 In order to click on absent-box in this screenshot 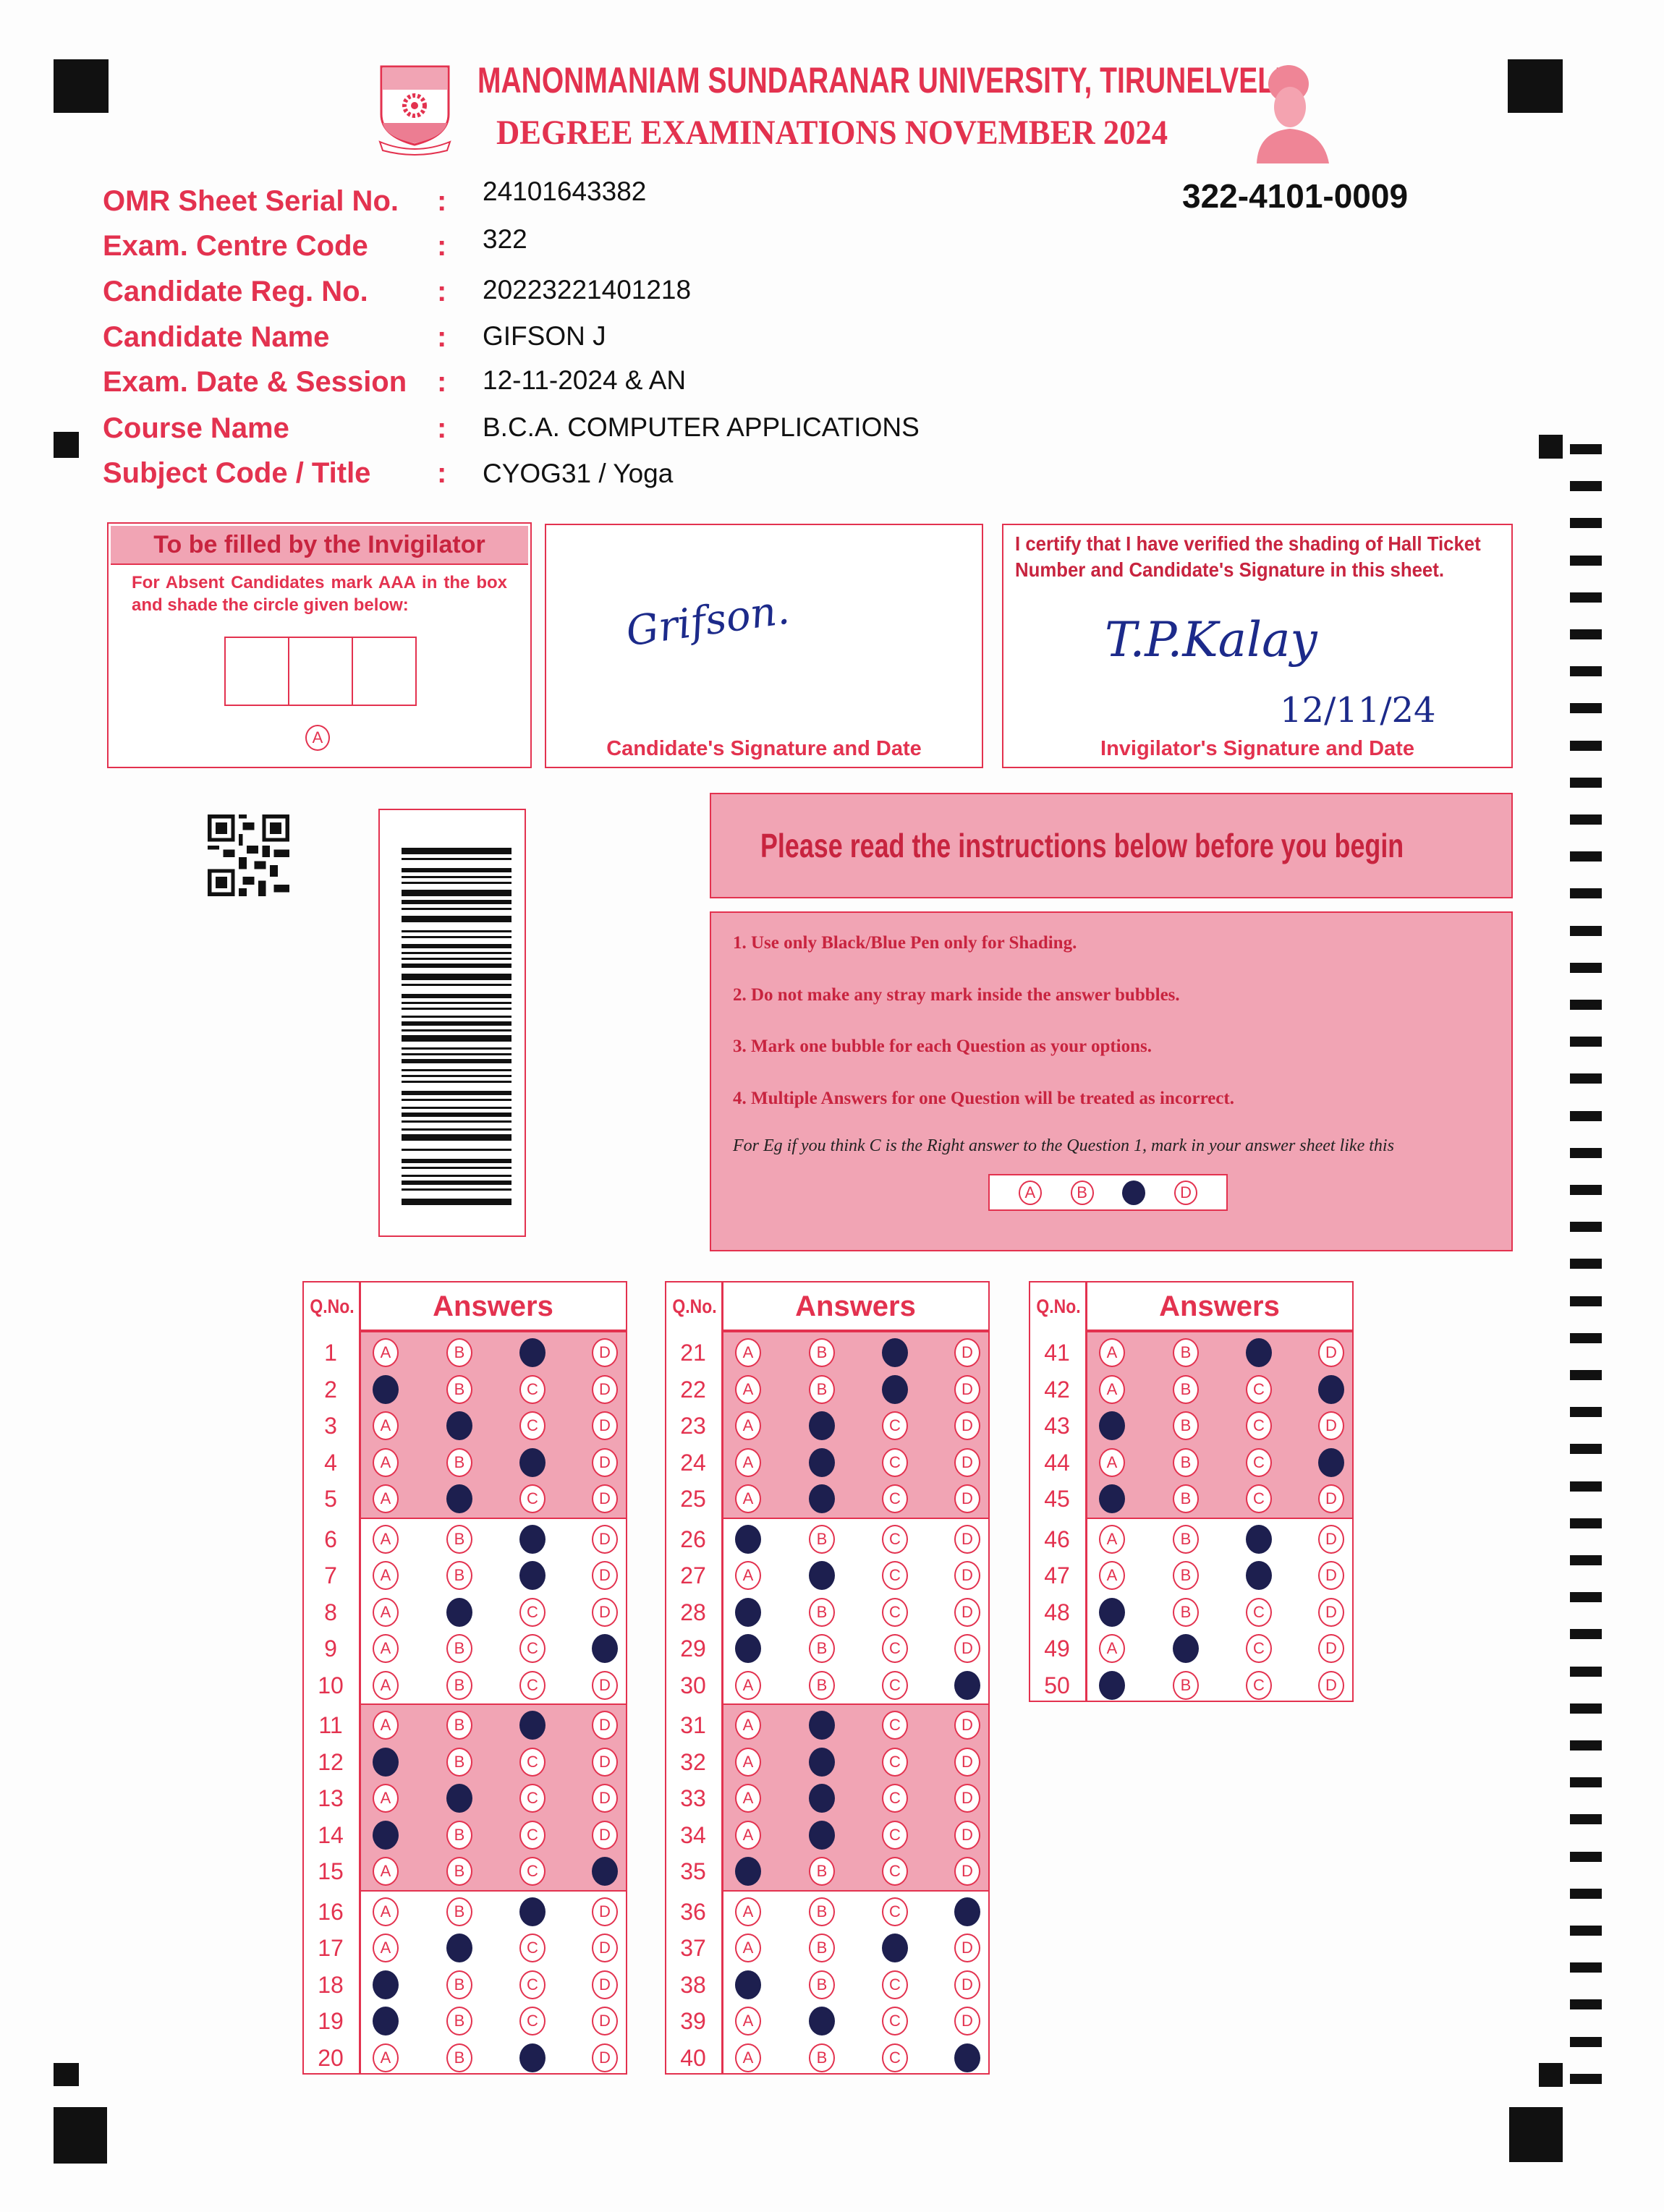, I will do `click(258, 671)`.